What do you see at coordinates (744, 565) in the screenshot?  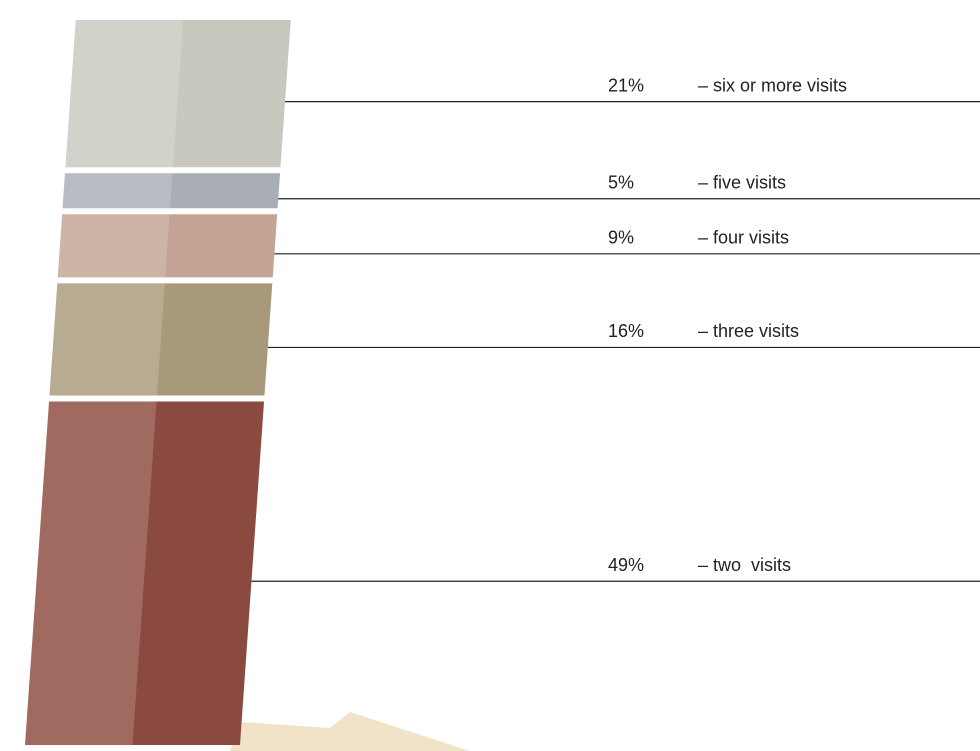 I see `segment-label: – two visits` at bounding box center [744, 565].